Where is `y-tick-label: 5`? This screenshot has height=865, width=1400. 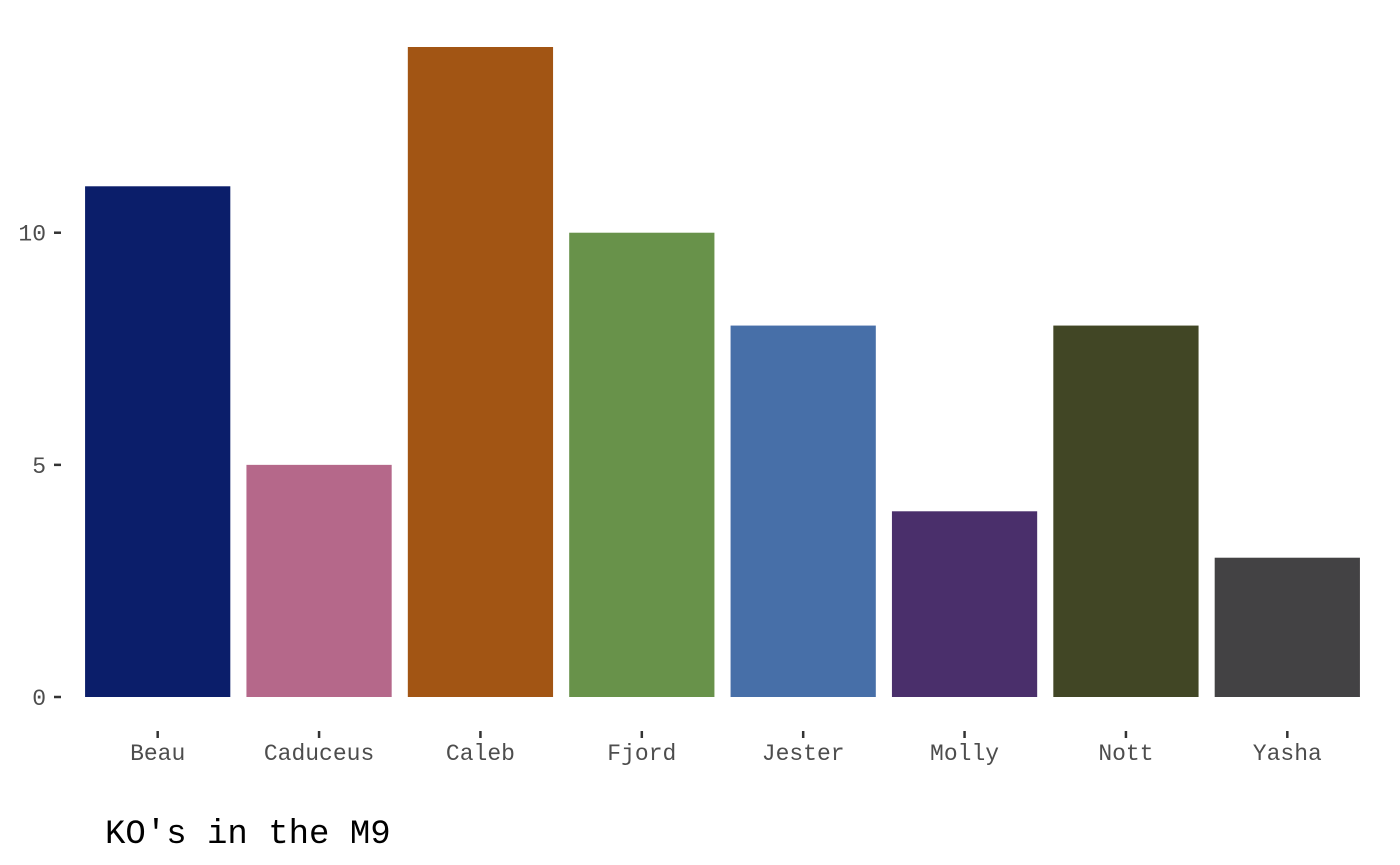
y-tick-label: 5 is located at coordinates (39, 467).